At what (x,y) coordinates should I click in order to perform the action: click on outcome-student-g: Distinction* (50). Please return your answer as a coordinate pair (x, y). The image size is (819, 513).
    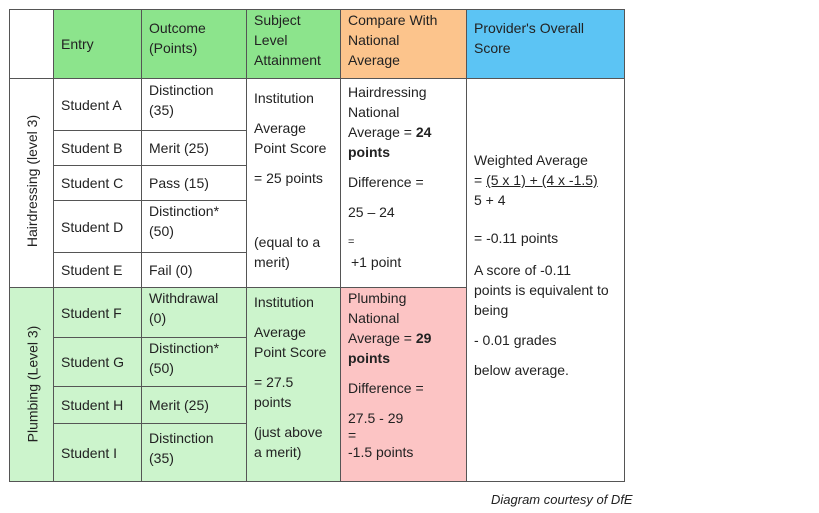
    Looking at the image, I should click on (194, 362).